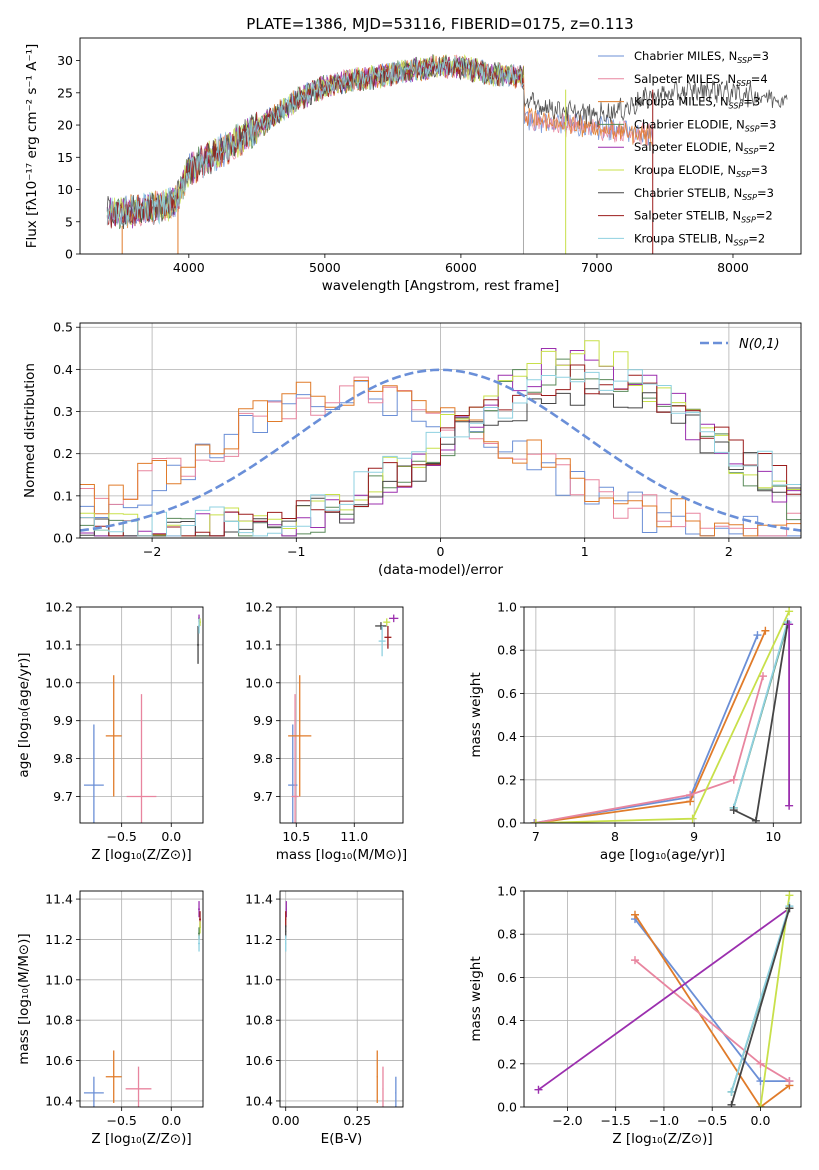  I want to click on weight-marker-chabrier-miles, so click(757, 635).